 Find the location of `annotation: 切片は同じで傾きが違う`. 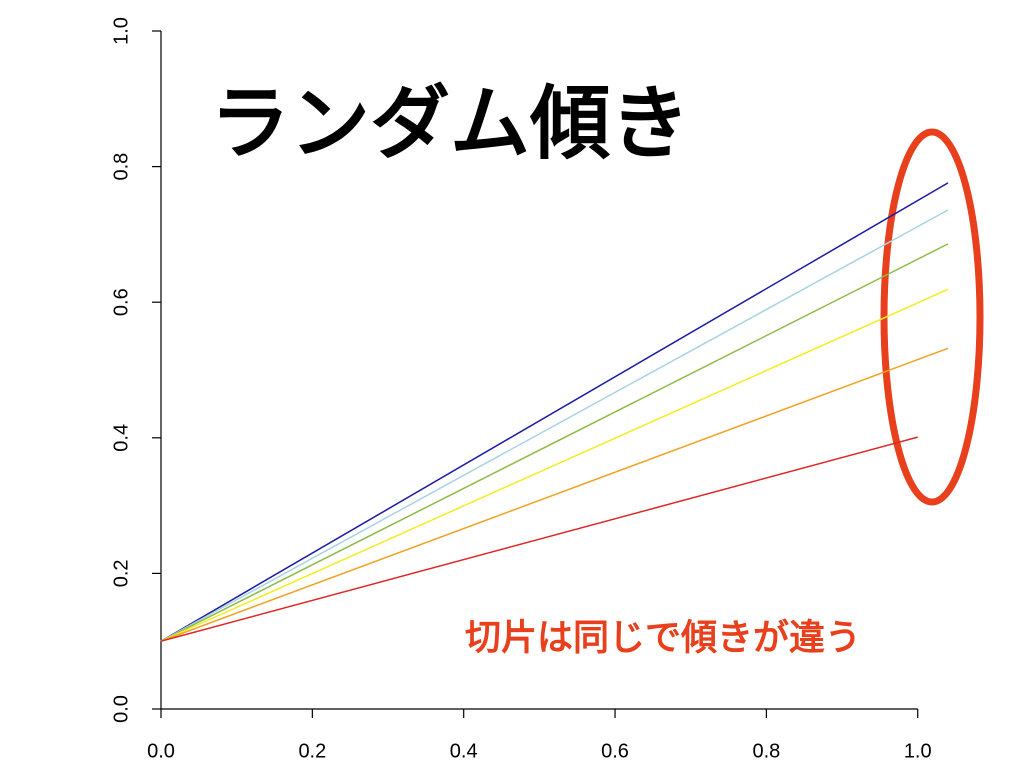

annotation: 切片は同じで傾きが違う is located at coordinates (663, 637).